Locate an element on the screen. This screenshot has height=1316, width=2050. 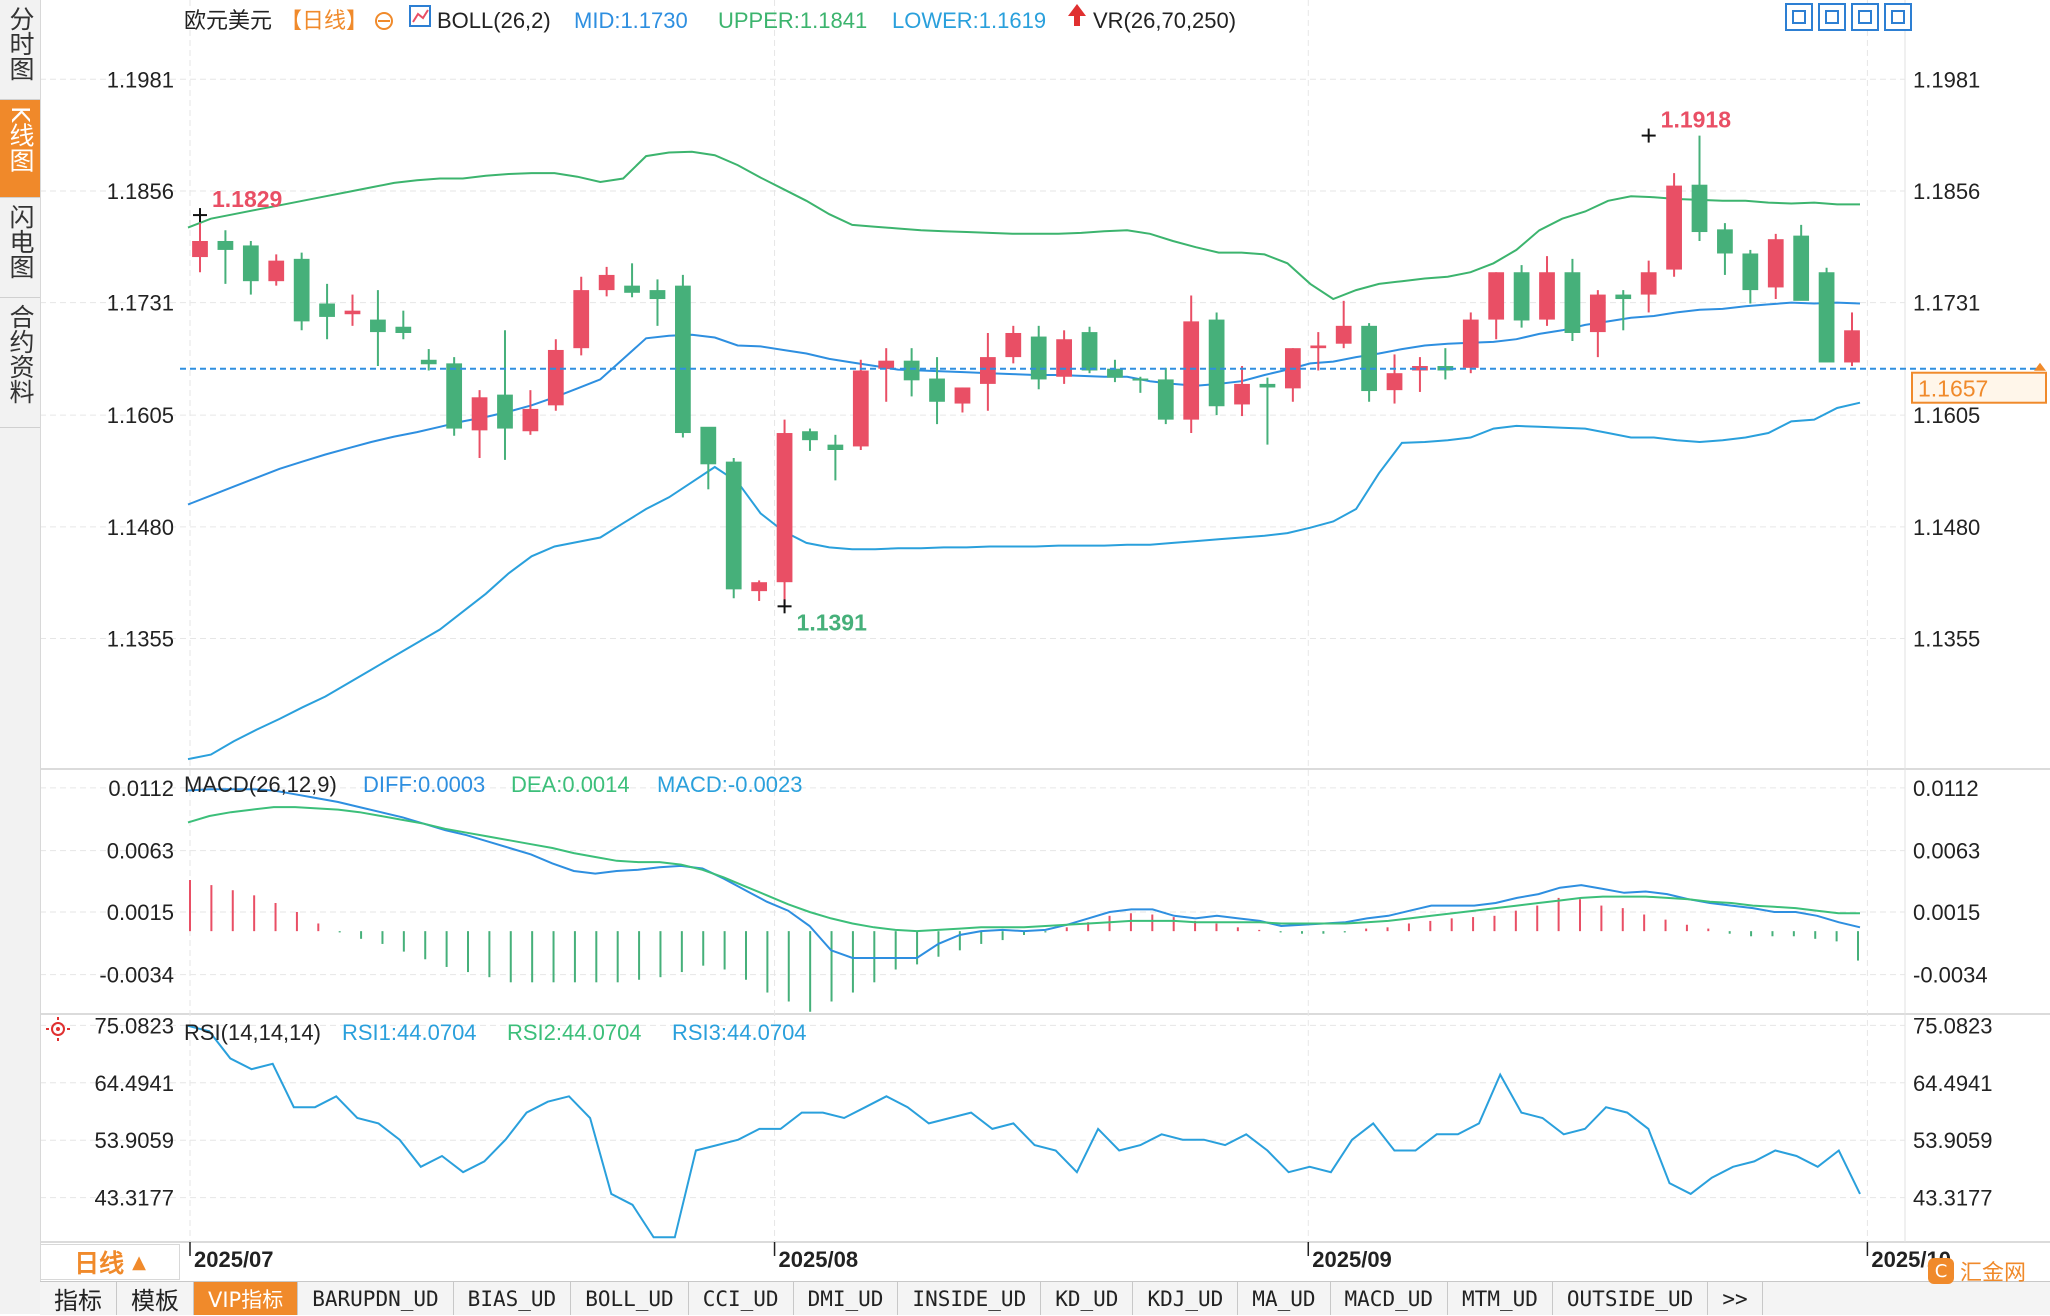
crosshair-tool-icon is located at coordinates (1799, 17).